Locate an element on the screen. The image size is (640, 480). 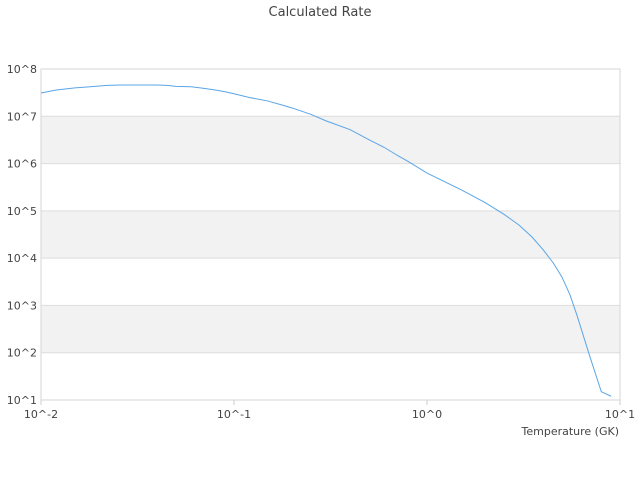
x-tick-label: 10^0 is located at coordinates (427, 414).